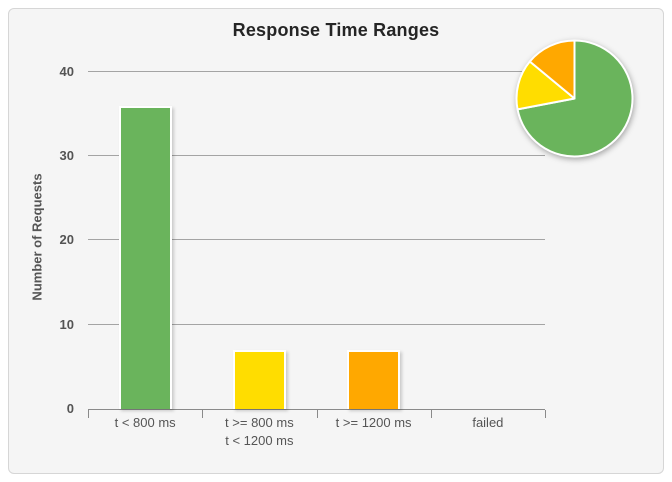 Image resolution: width=672 pixels, height=482 pixels. I want to click on y-tick-label-30: 30, so click(66, 156).